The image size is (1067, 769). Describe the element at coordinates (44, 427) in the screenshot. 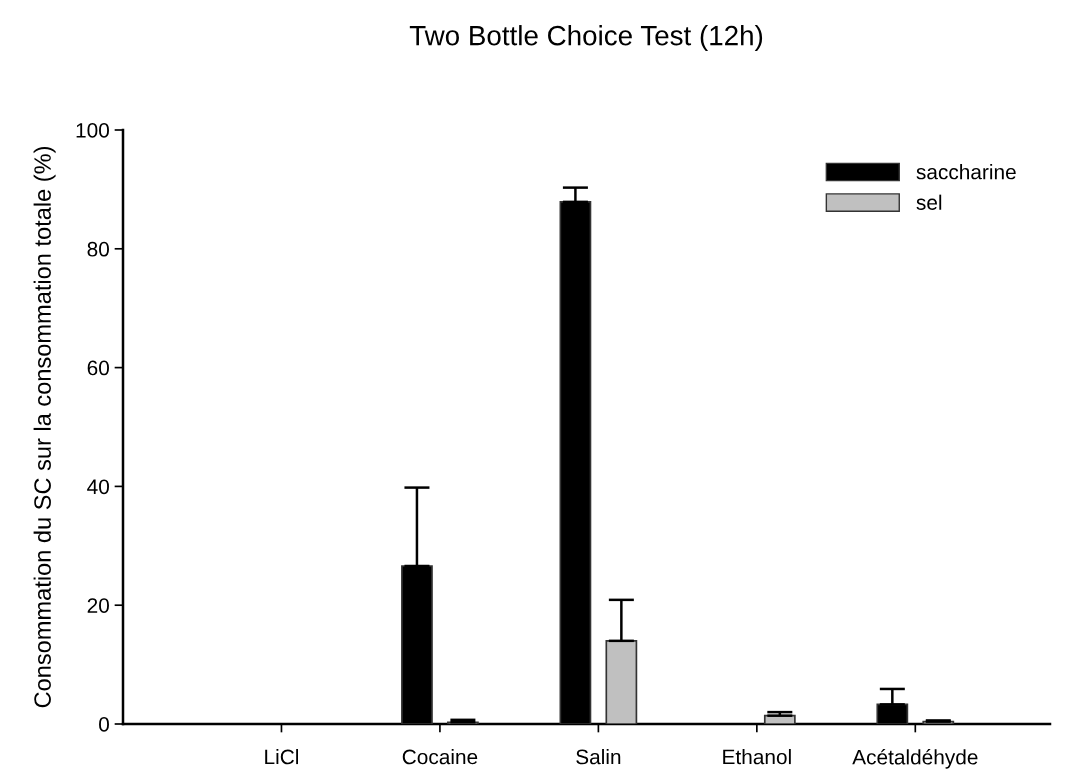

I see `y-axis-title: Consommation du SC sur la consommation totale (%)` at that location.